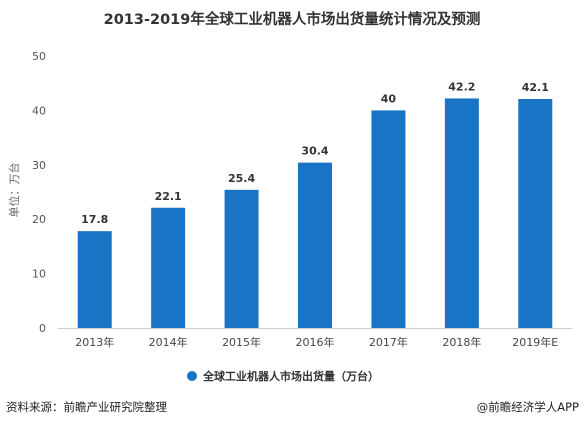  What do you see at coordinates (39, 219) in the screenshot?
I see `y-tick-label: 20` at bounding box center [39, 219].